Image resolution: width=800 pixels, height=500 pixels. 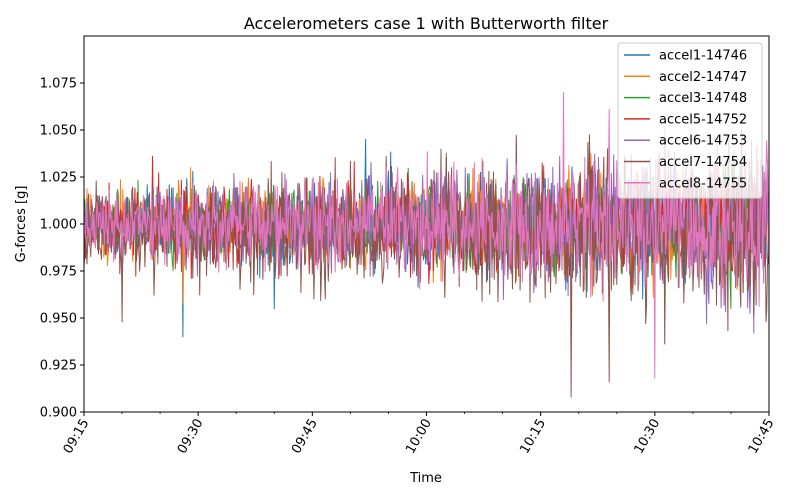 What do you see at coordinates (58, 319) in the screenshot?
I see `y-tick-label: 0.950` at bounding box center [58, 319].